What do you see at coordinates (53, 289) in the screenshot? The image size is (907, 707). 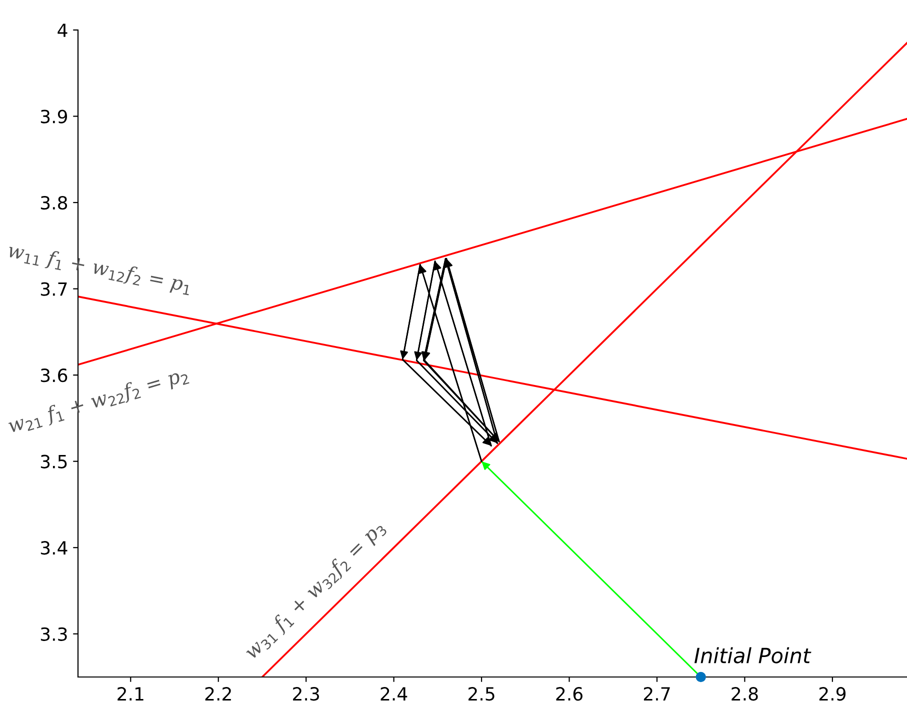 I see `y-tick-label: 3.7` at bounding box center [53, 289].